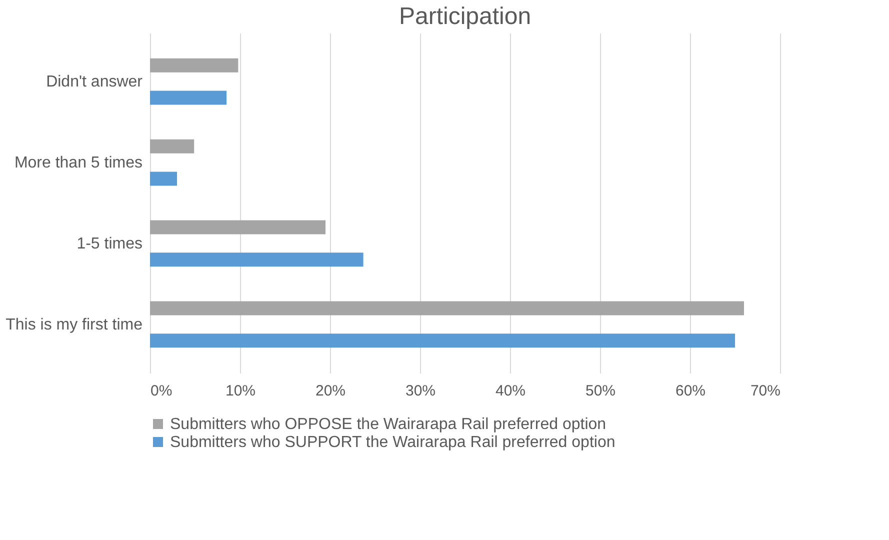  I want to click on x-tick-label: 0%, so click(161, 391).